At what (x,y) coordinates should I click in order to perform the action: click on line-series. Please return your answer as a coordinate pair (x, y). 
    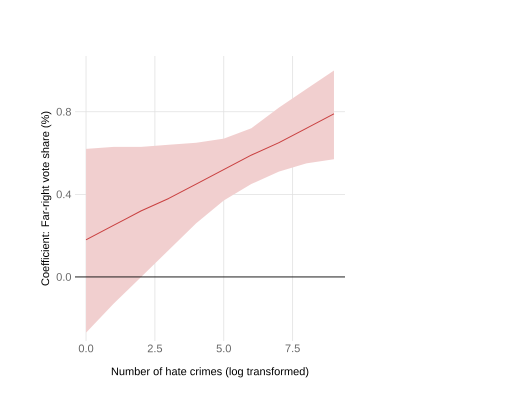
    Looking at the image, I should click on (210, 176).